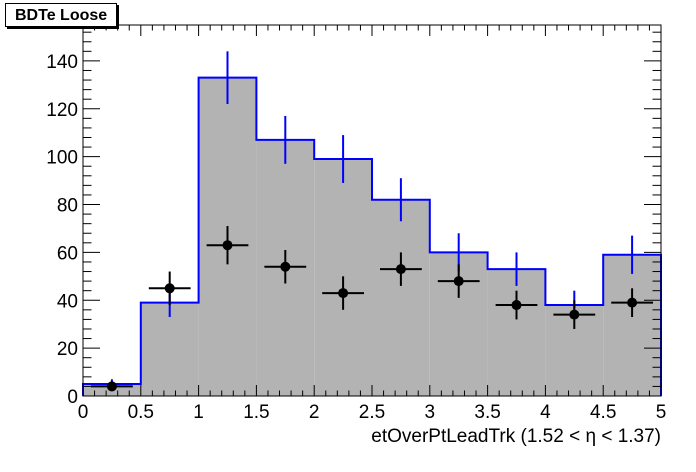  I want to click on x-tick-label: 4.5, so click(603, 412).